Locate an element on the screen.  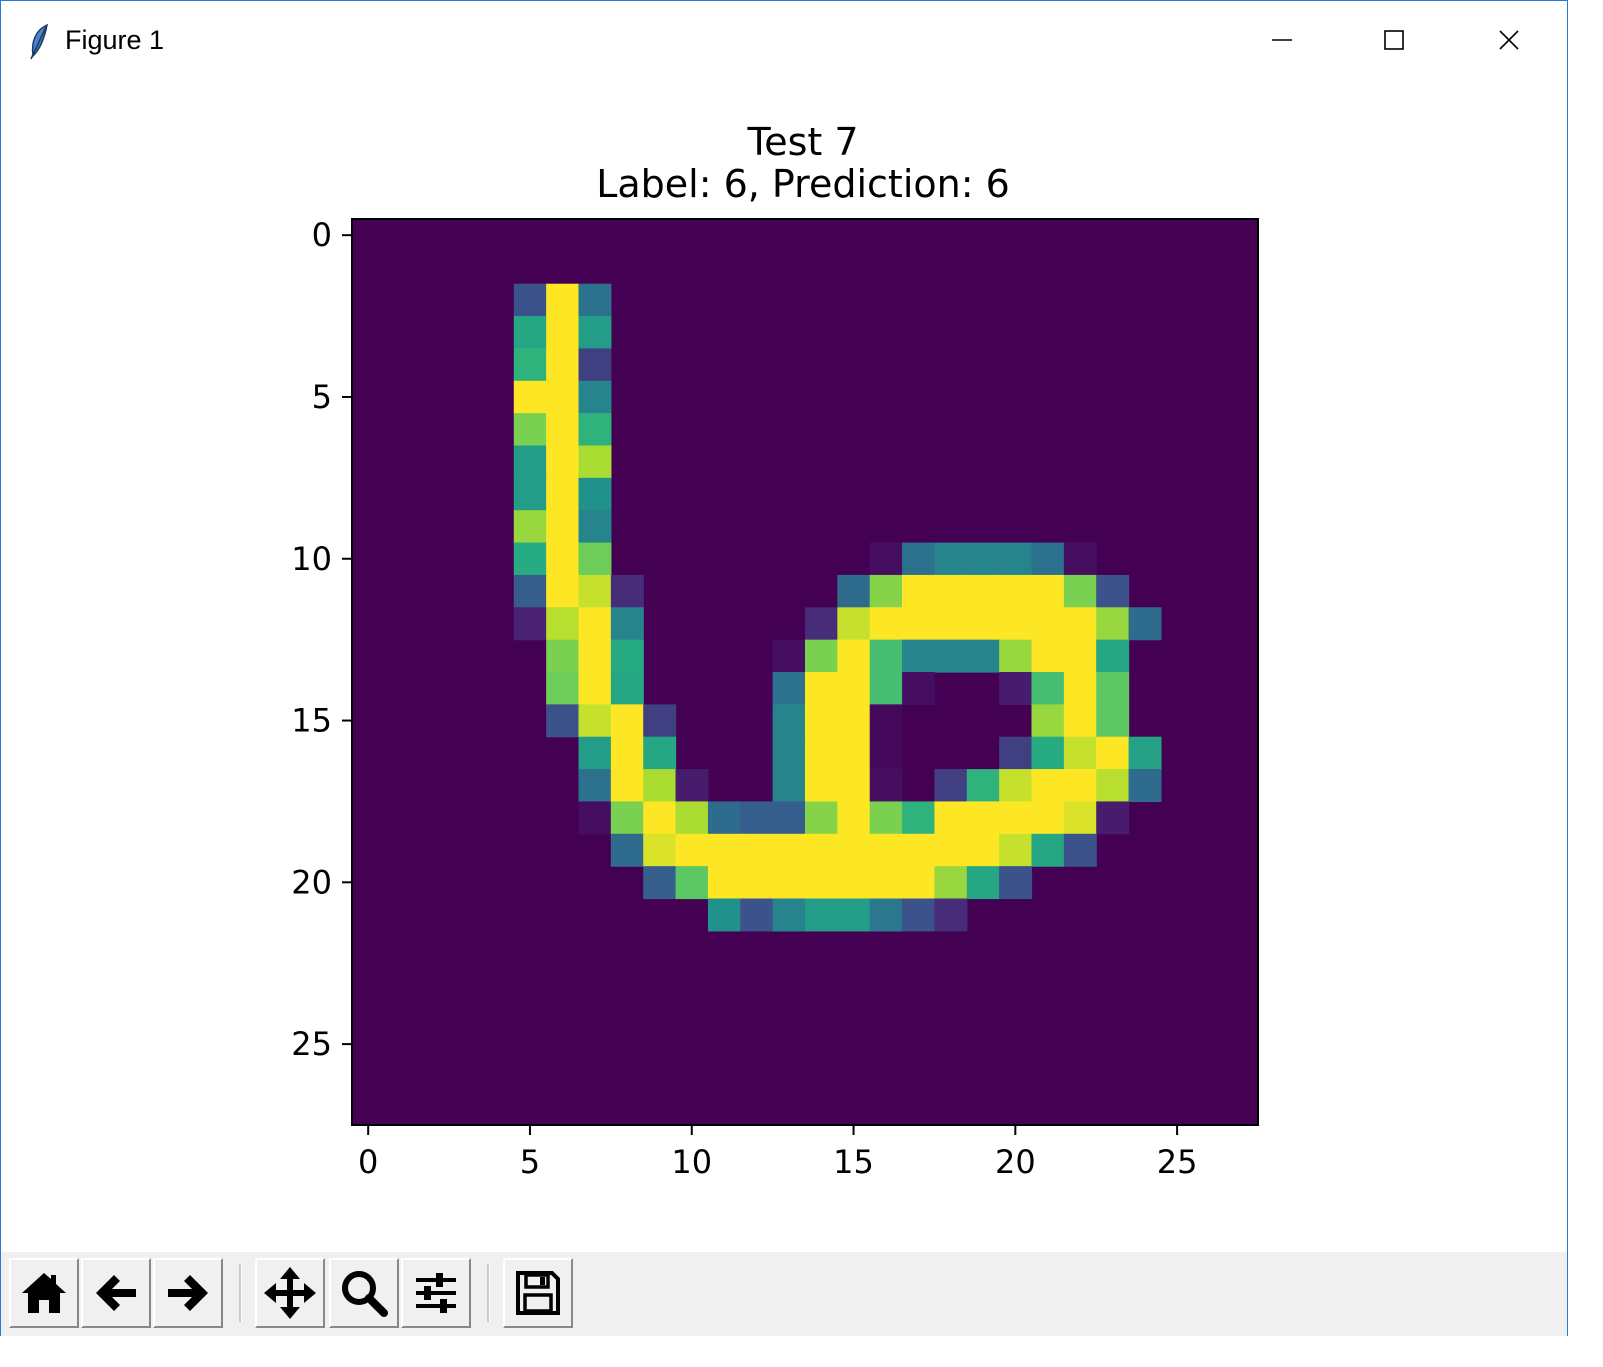
minimize-button is located at coordinates (1282, 40).